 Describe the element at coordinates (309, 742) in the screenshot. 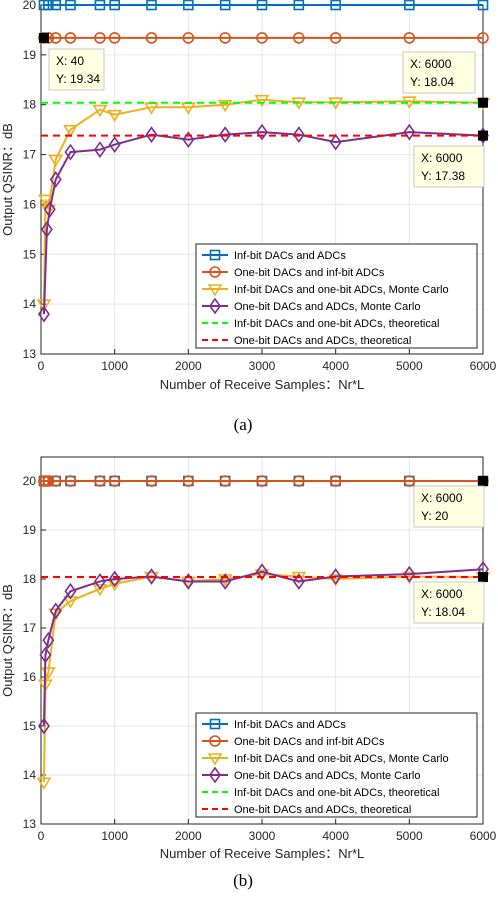

I see `legend-label: One-bit DACs and inf-bit ADCs` at that location.